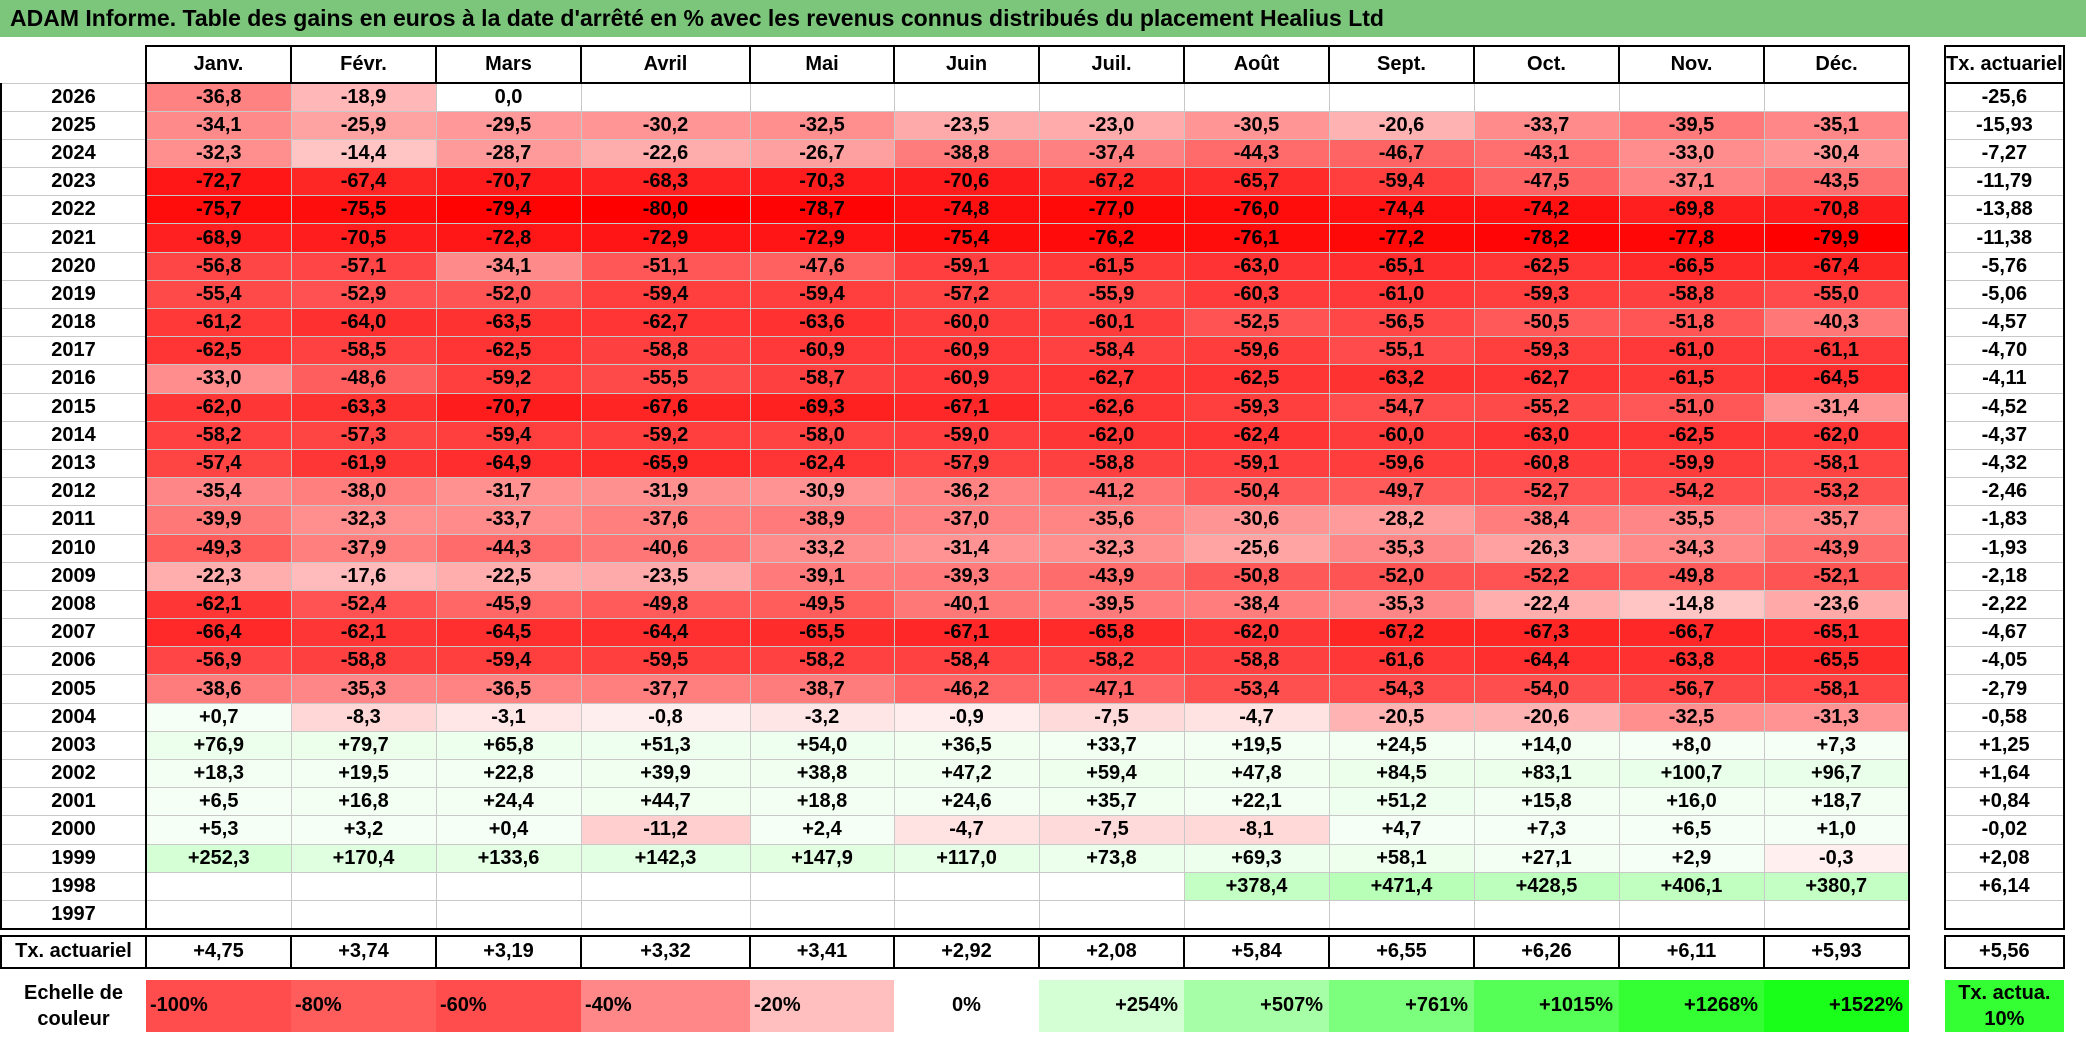 Image resolution: width=2086 pixels, height=1037 pixels. Describe the element at coordinates (363, 435) in the screenshot. I see `gain-cell: -57,3` at that location.